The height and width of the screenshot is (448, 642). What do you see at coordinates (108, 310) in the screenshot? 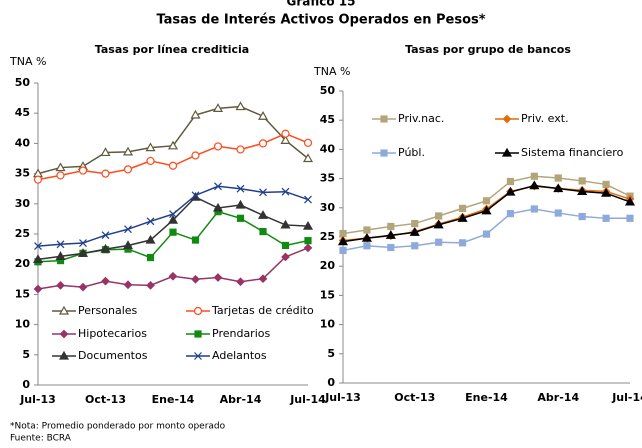
I see `legend-label: Personales` at bounding box center [108, 310].